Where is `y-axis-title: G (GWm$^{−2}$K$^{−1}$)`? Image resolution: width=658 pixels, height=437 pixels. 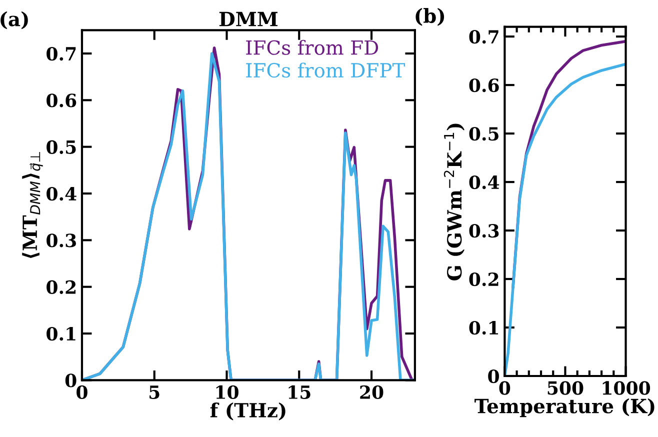 y-axis-title: G (GWm$^{−2}$K$^{−1}$) is located at coordinates (454, 202).